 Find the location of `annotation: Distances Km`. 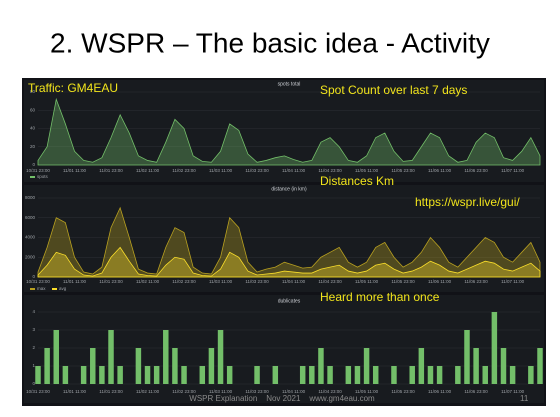

annotation: Distances Km is located at coordinates (357, 181).